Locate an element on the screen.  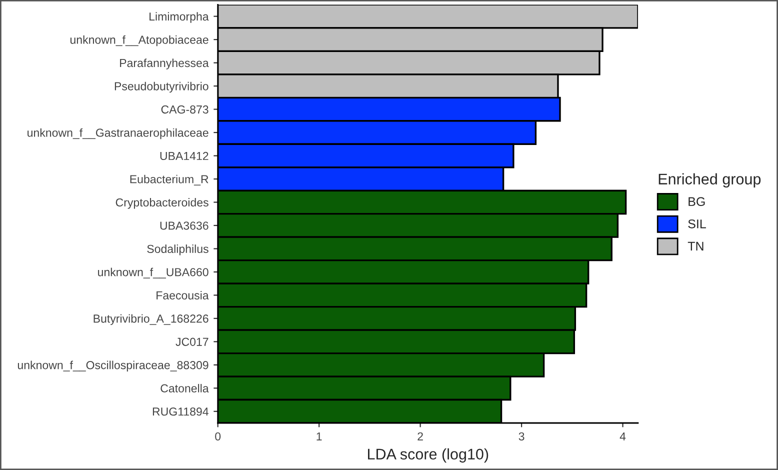
y-tick-label: unknown_f__Atopobiaceae is located at coordinates (139, 40).